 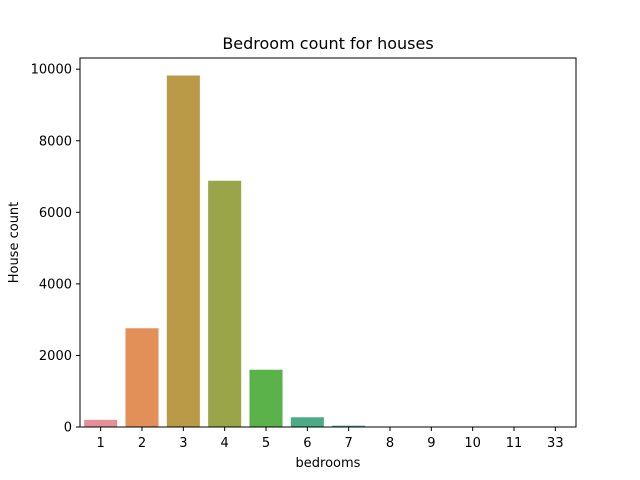 I want to click on x-tick-label: 11, so click(x=514, y=443).